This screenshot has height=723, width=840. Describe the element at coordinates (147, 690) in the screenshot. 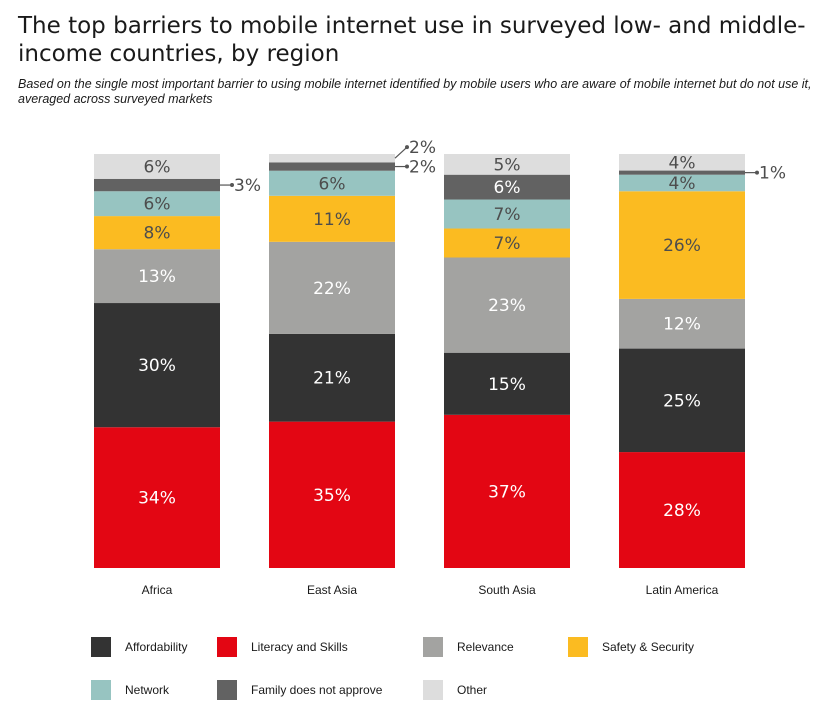

I see `legend-label-network: Network` at that location.